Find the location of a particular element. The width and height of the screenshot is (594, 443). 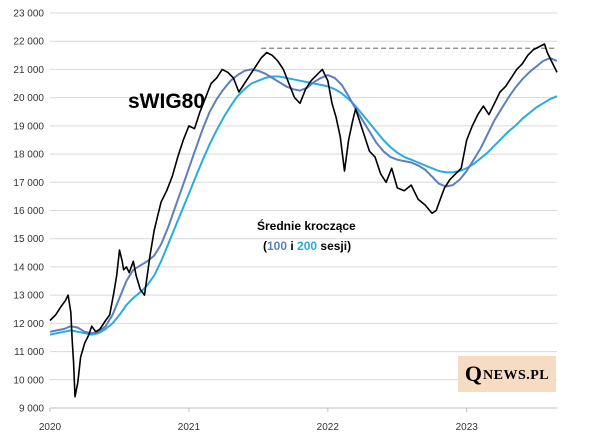

x-tick-label: 2021 is located at coordinates (189, 427).